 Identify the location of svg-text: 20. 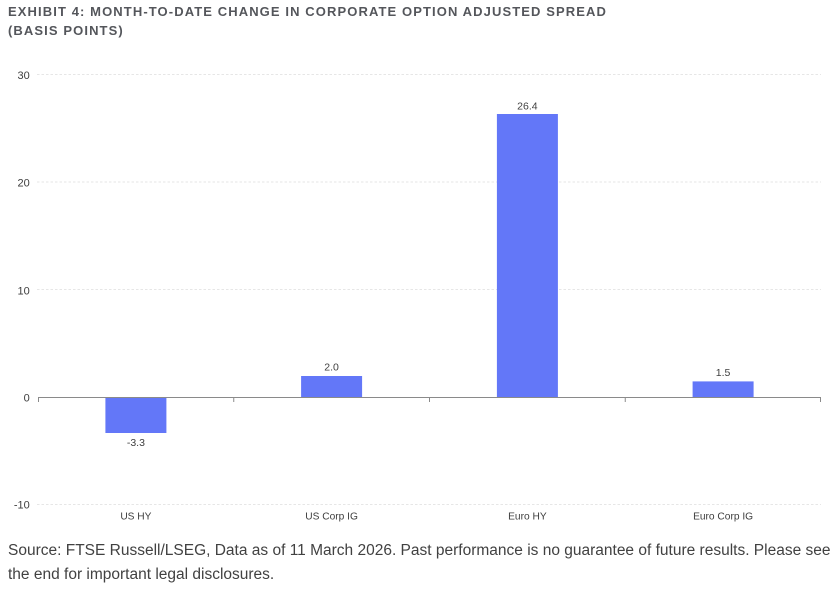
(24, 184).